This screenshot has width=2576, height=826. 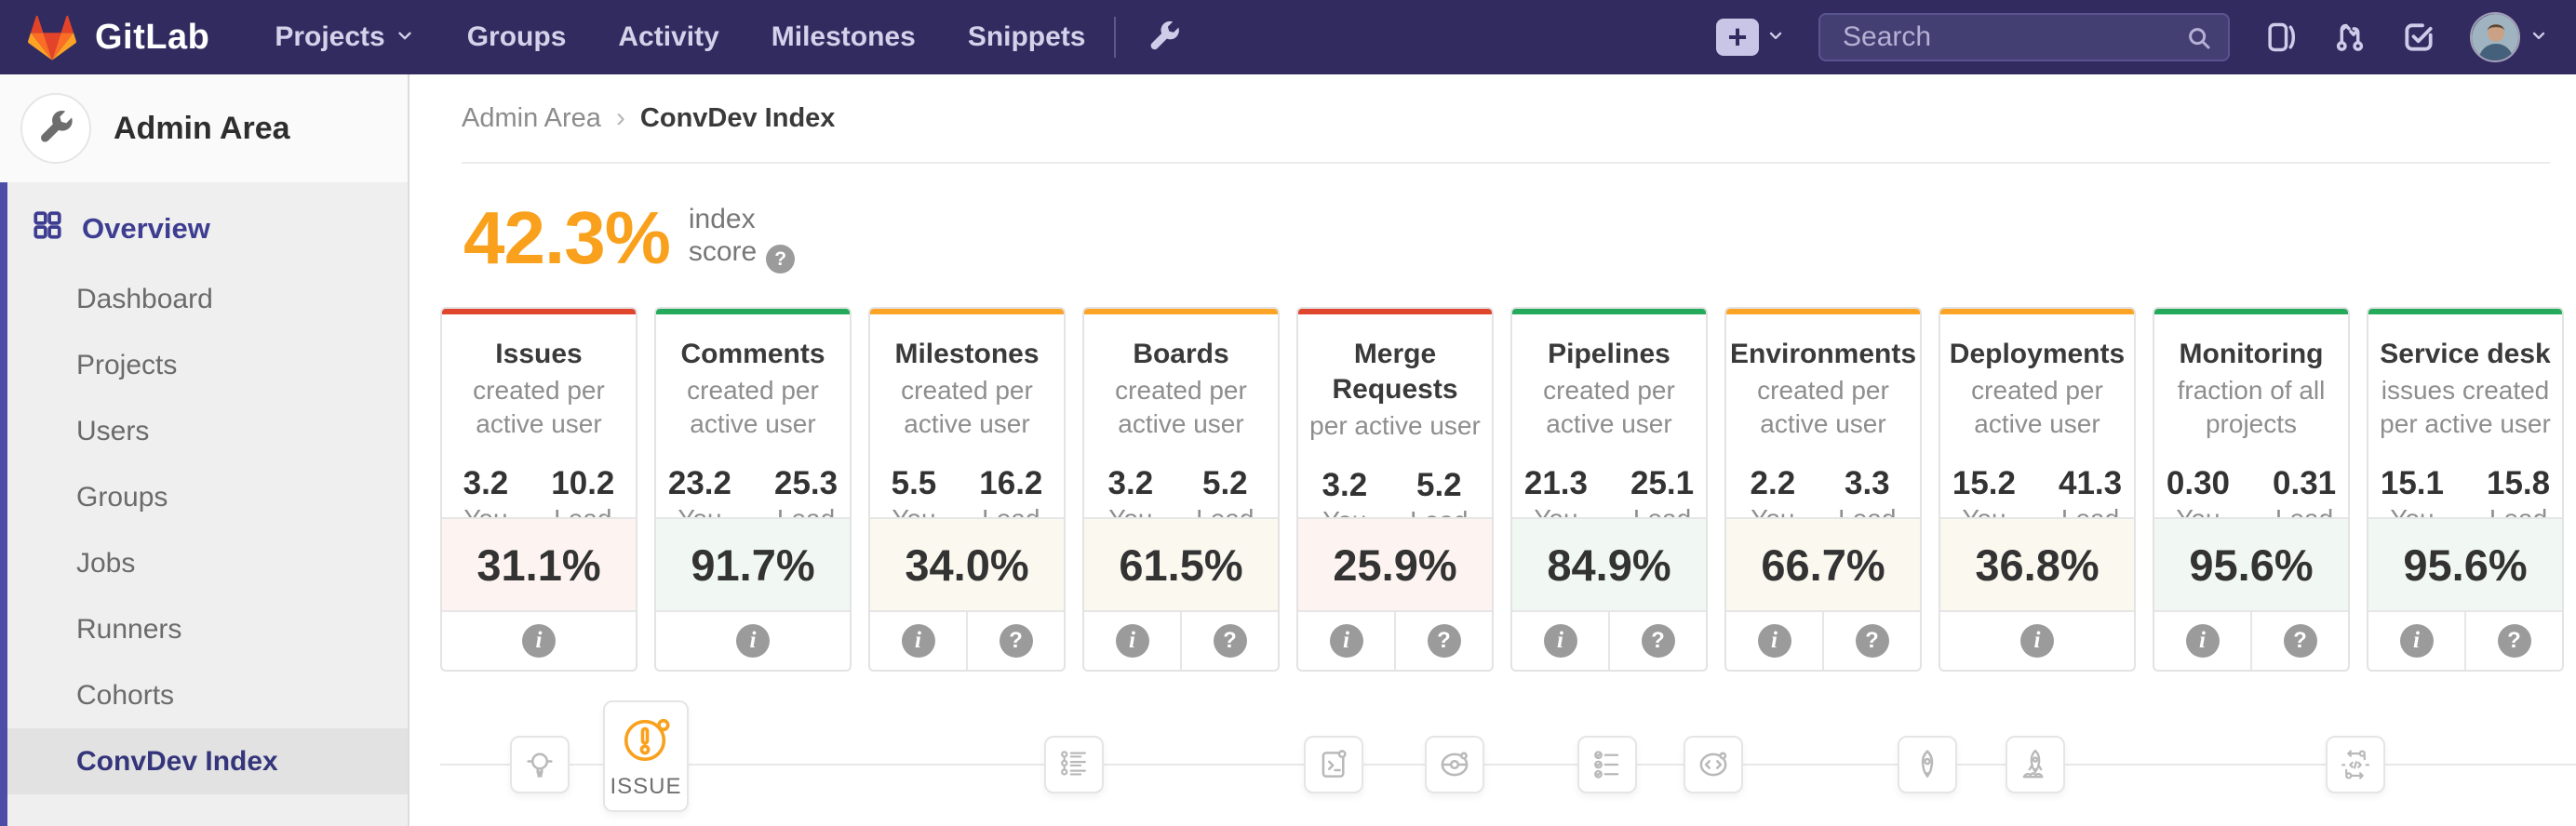 What do you see at coordinates (129, 629) in the screenshot?
I see `sidebar-item-runners: Runners` at bounding box center [129, 629].